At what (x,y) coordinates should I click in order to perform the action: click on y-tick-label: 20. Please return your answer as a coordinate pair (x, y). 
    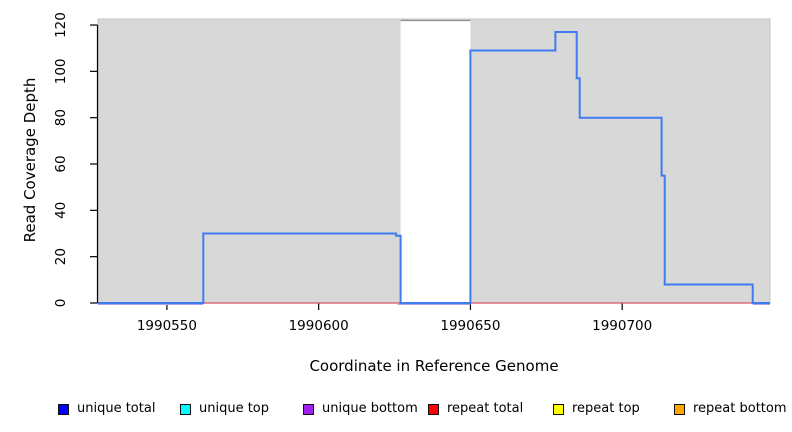
    Looking at the image, I should click on (61, 256).